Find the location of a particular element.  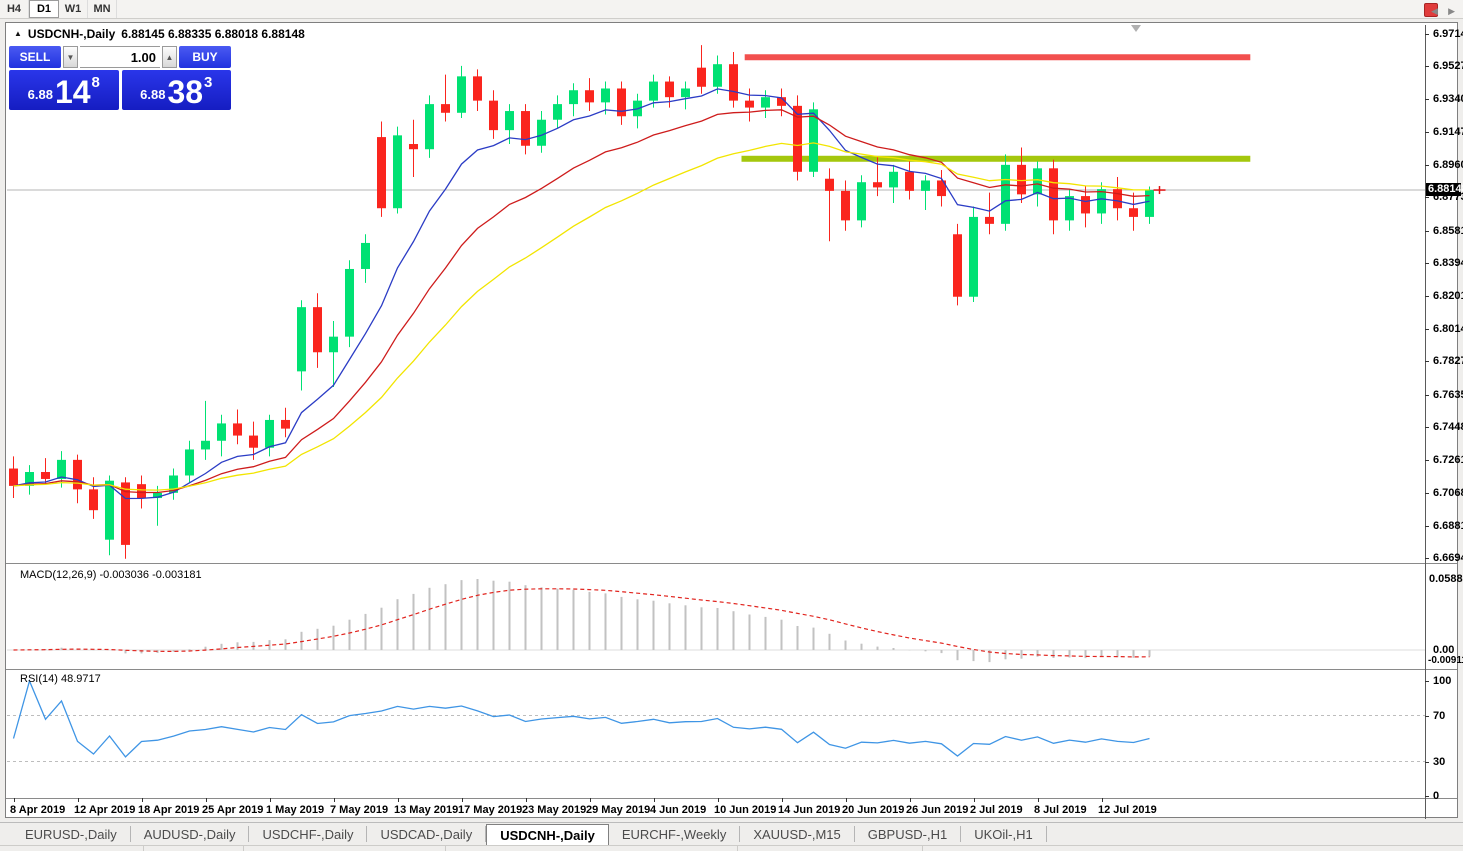

price-axis-label: 6.91475 is located at coordinates (1448, 132).